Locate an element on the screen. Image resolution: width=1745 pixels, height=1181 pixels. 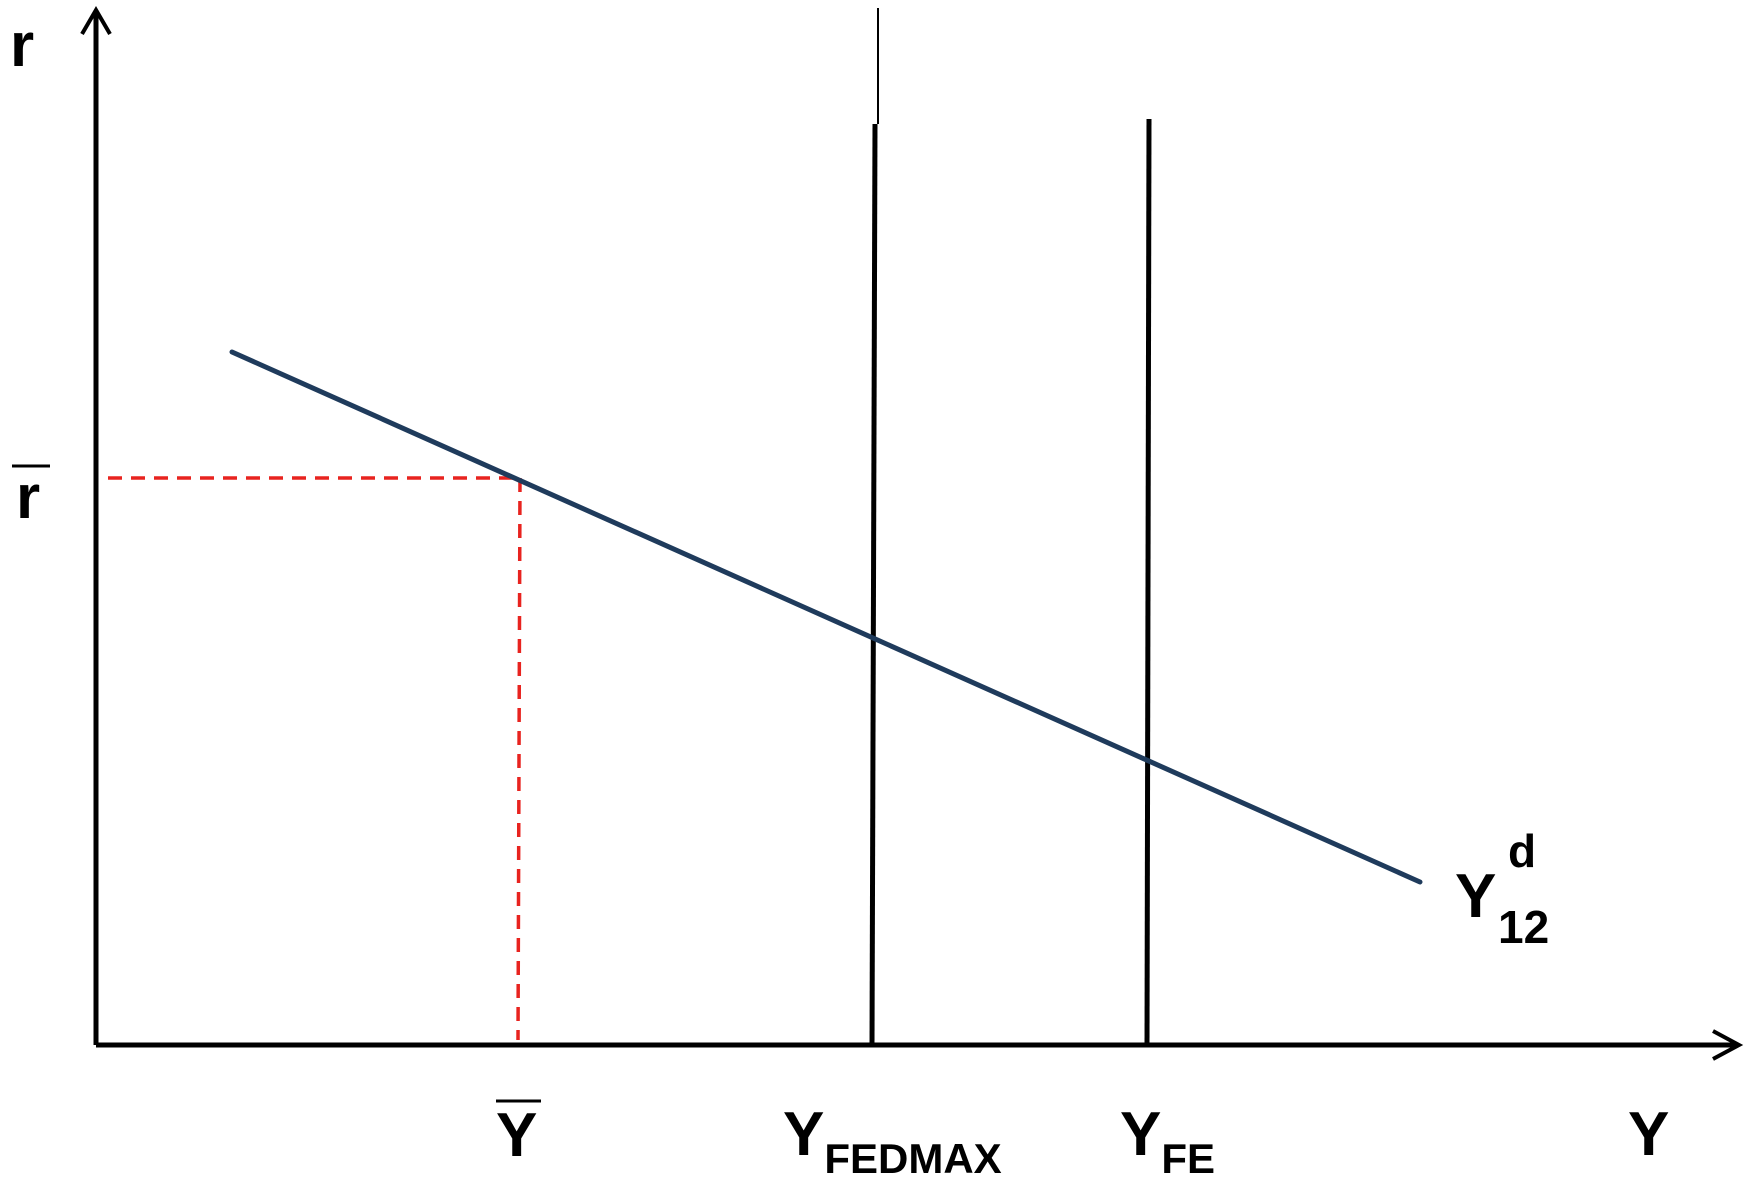
x-axis-arrowhead is located at coordinates (1728, 1045).